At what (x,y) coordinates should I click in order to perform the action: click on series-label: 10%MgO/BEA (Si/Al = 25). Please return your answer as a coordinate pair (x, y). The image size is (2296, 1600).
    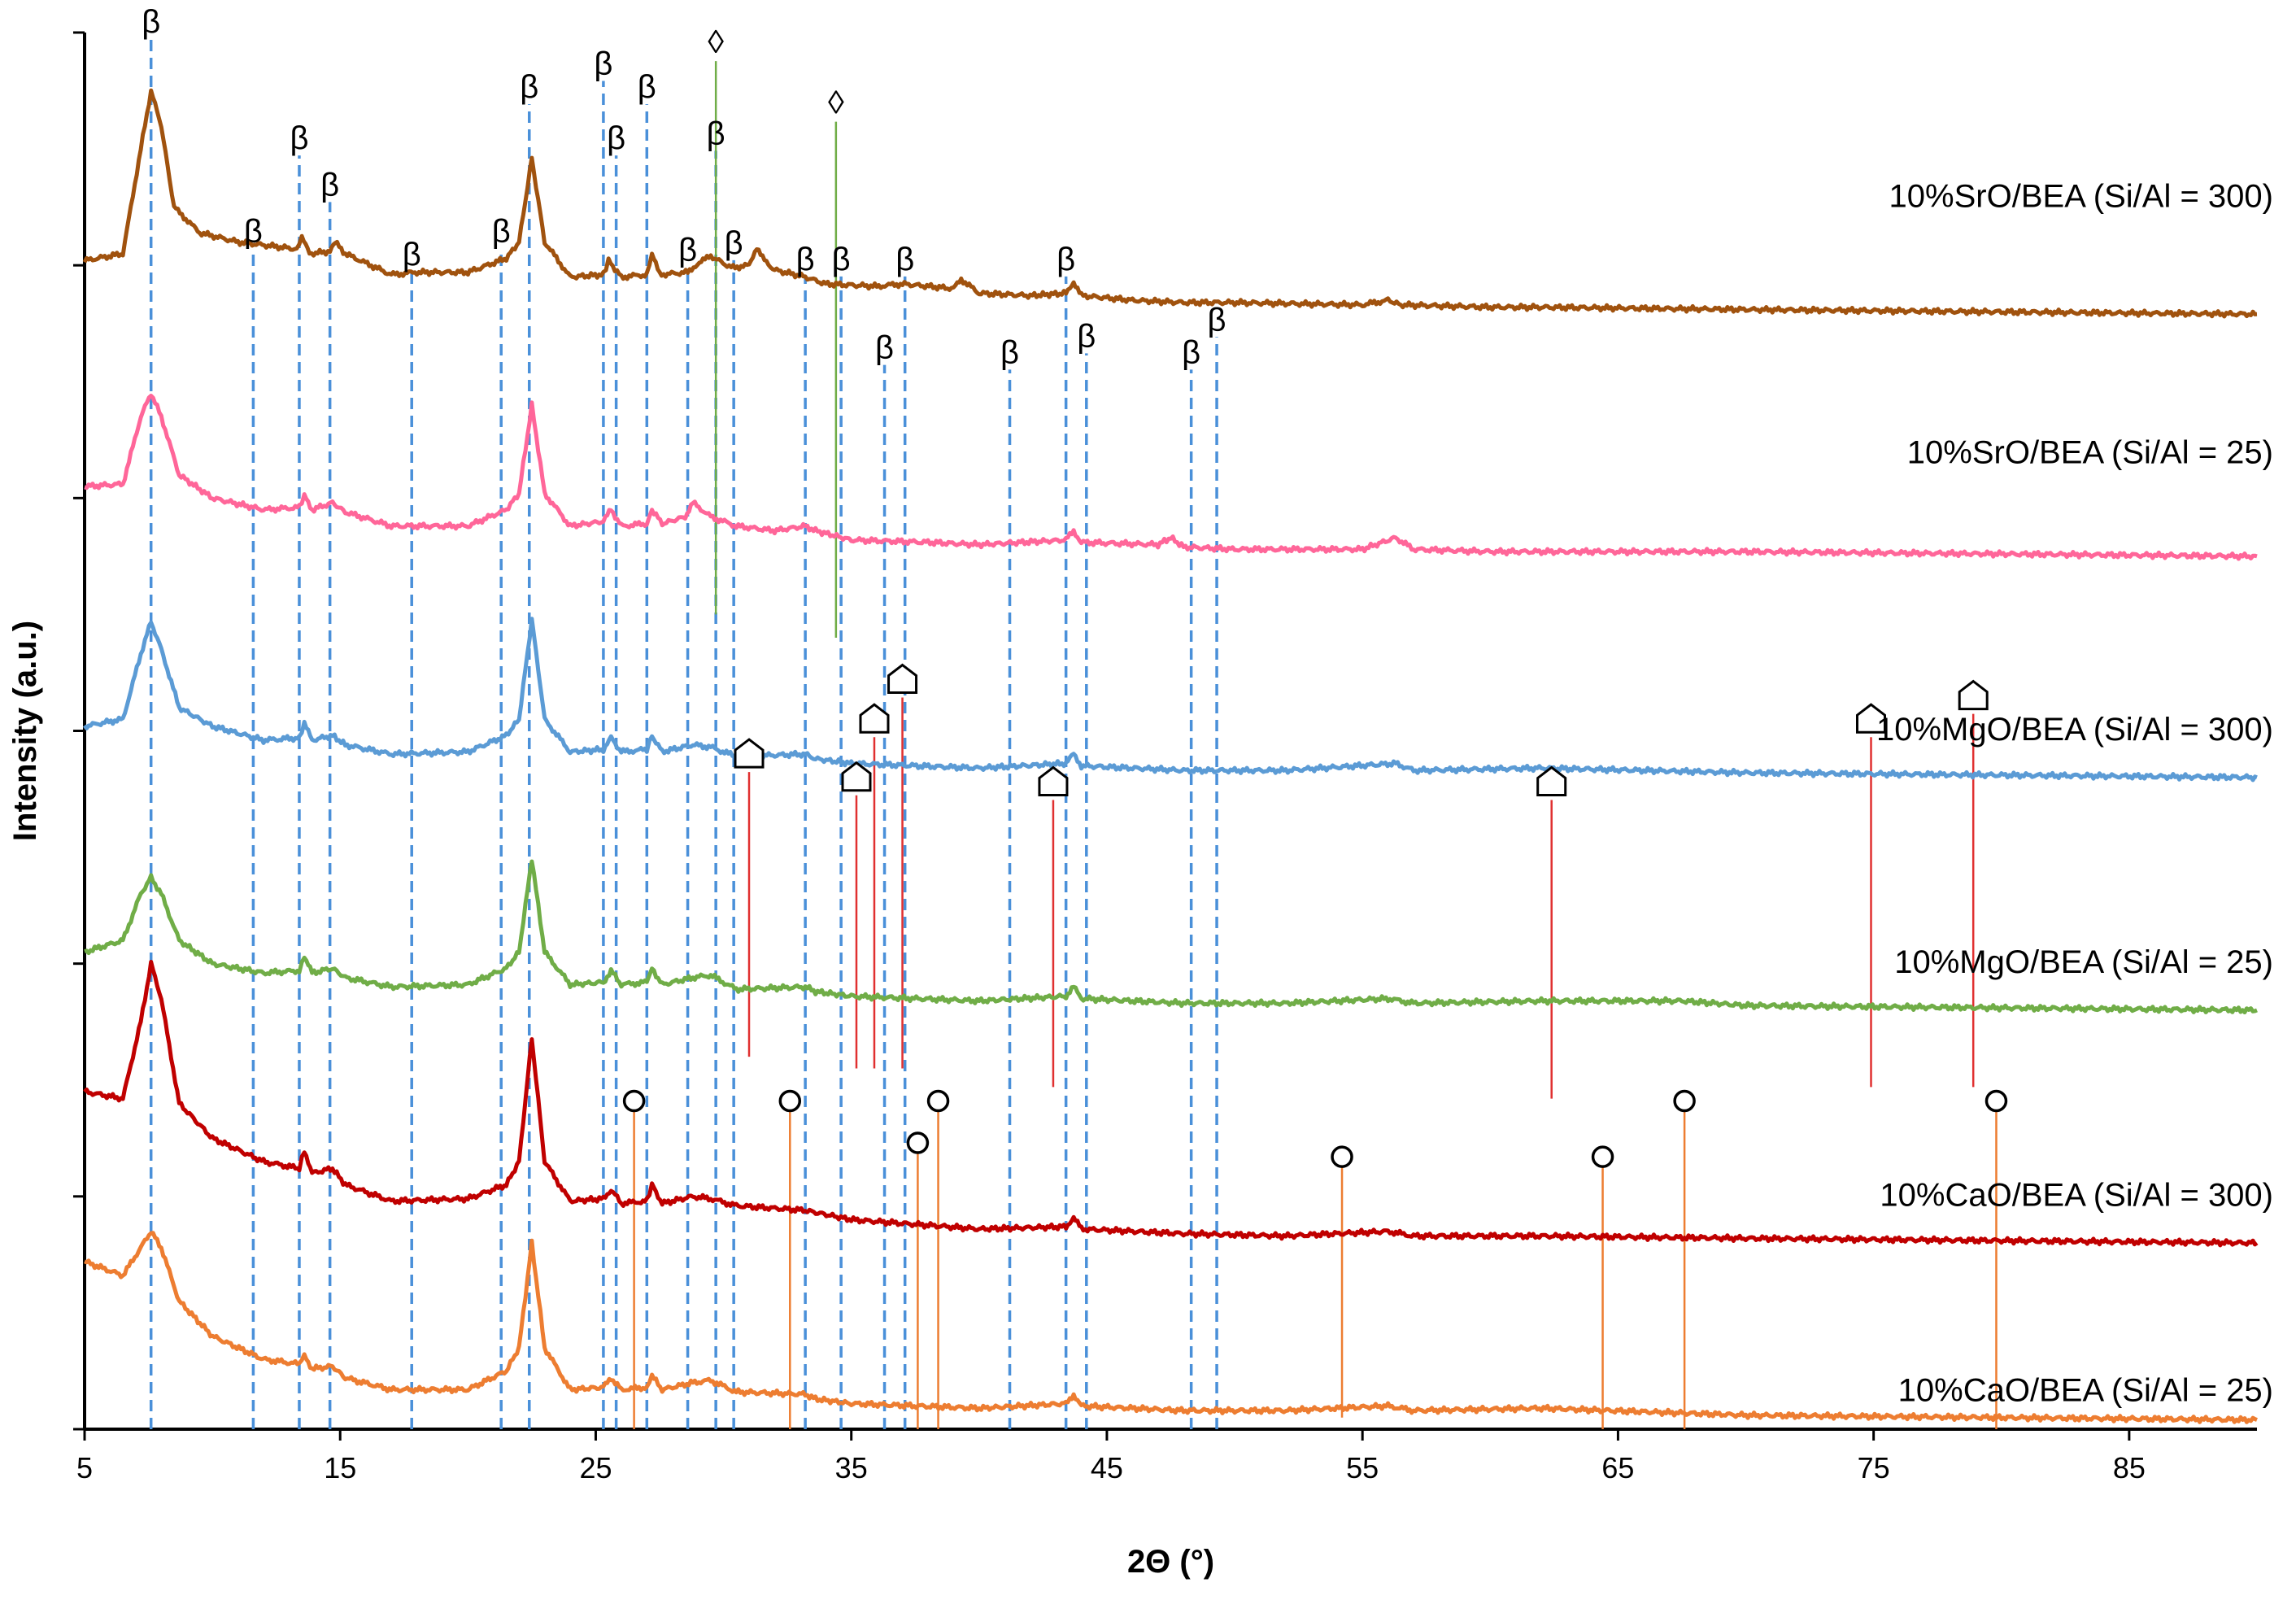
    Looking at the image, I should click on (2083, 962).